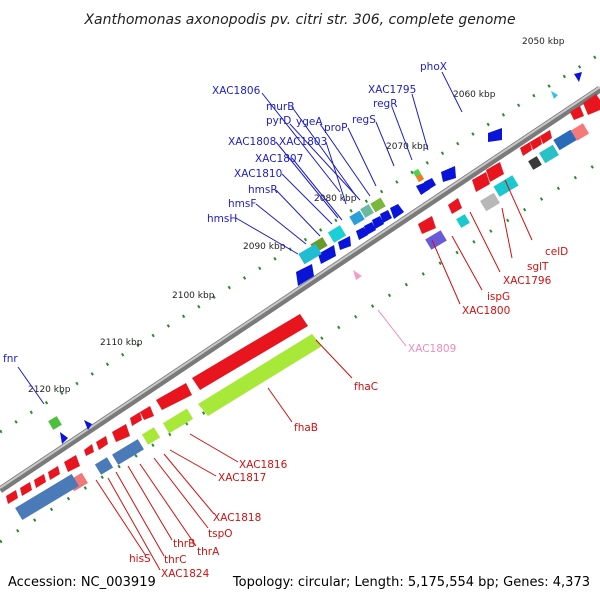  What do you see at coordinates (263, 190) in the screenshot?
I see `gene-label-hmsR: hmsR` at bounding box center [263, 190].